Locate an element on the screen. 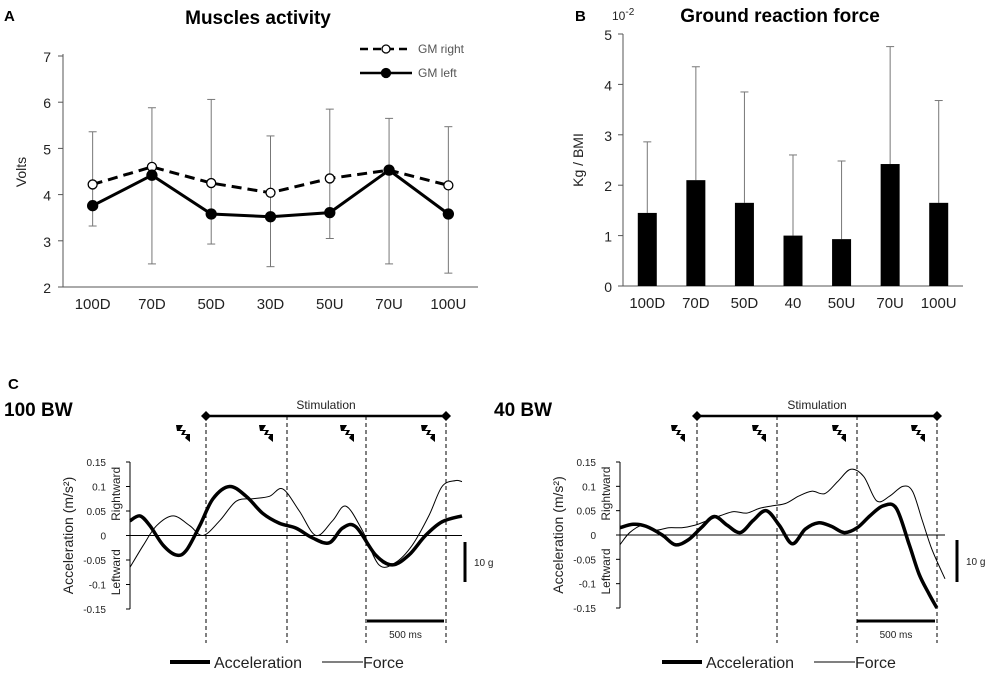 The height and width of the screenshot is (675, 1000). panel-letter-b: B is located at coordinates (580, 16).